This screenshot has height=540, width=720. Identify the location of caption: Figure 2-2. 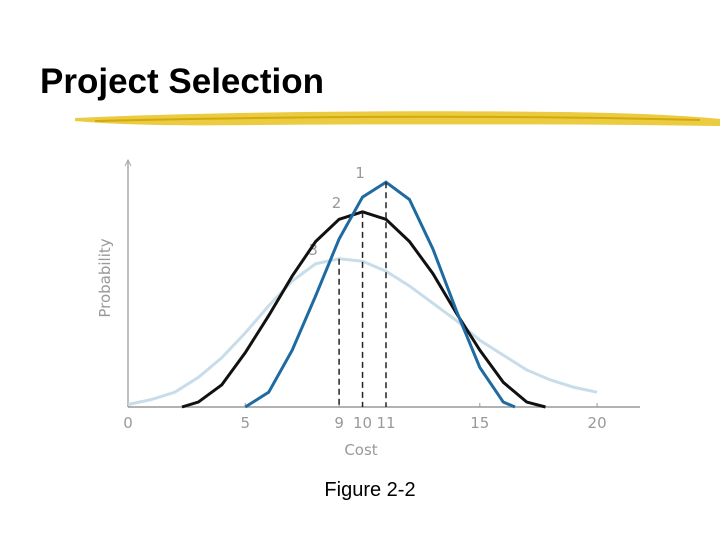
(369, 490).